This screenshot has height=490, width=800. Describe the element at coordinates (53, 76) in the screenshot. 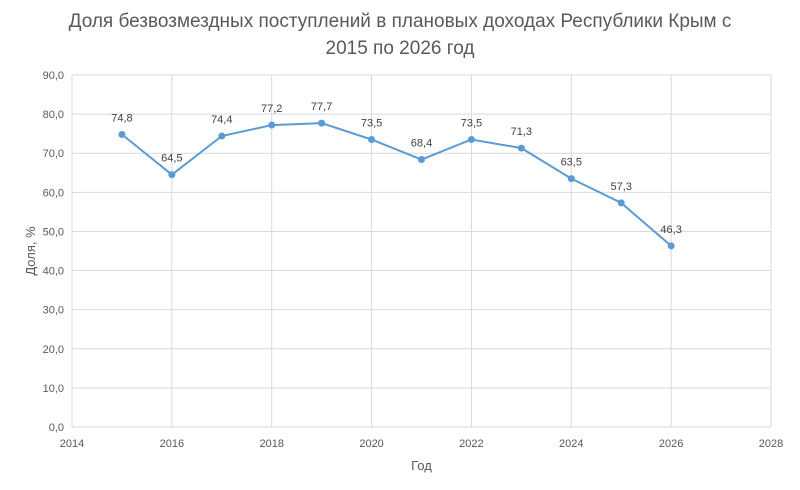

I see `y-tick-label: 90,0` at that location.